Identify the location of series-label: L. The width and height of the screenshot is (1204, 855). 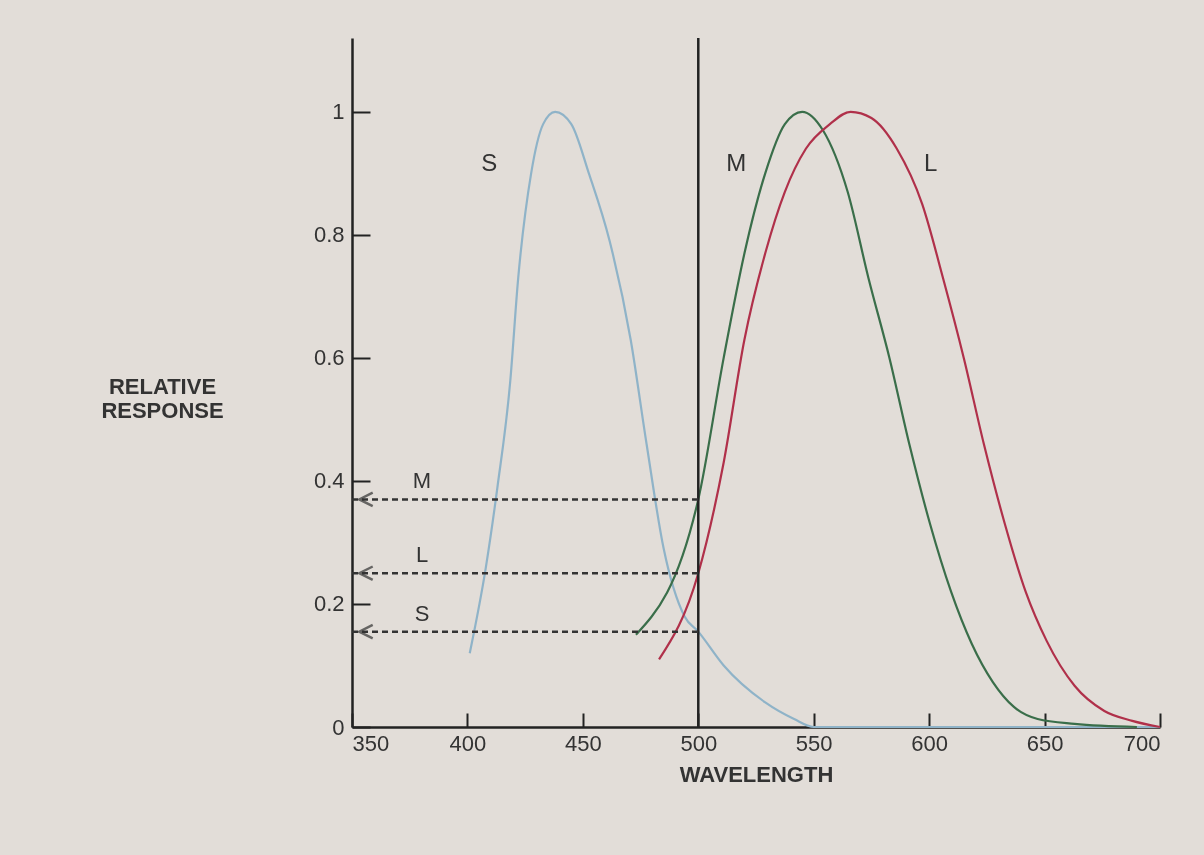
(930, 162).